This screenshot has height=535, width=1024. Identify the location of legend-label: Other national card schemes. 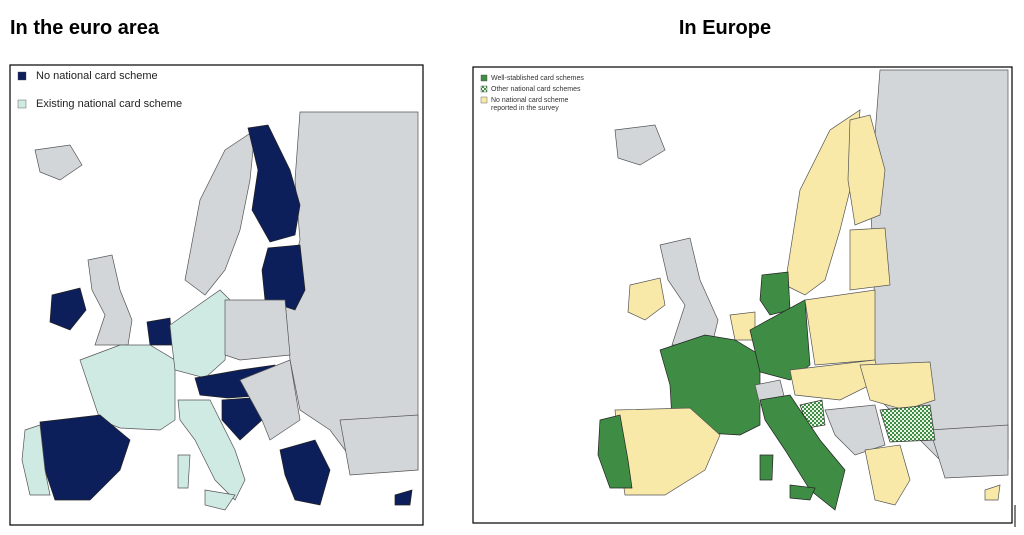
(536, 89).